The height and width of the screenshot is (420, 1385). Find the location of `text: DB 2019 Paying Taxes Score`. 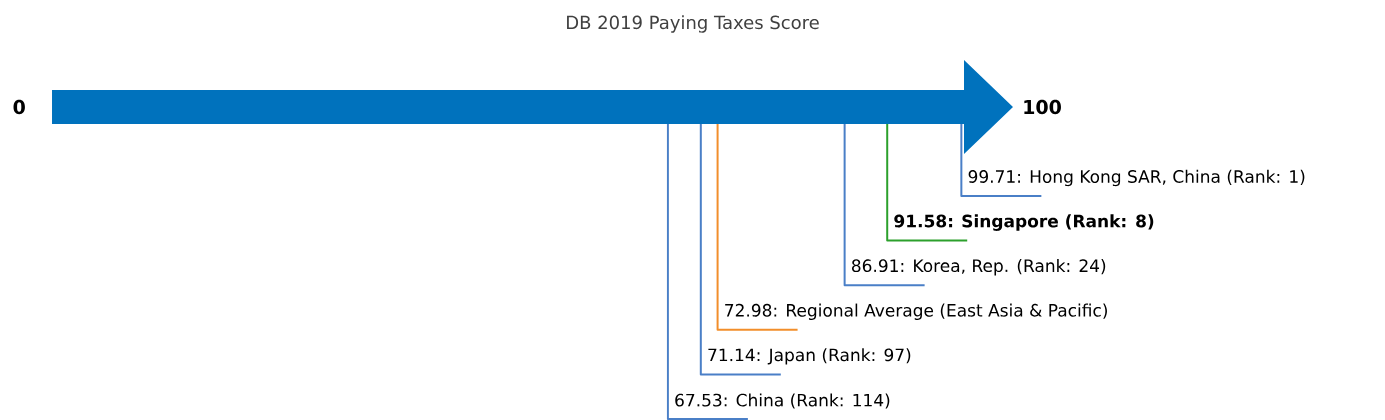

text: DB 2019 Paying Taxes Score is located at coordinates (693, 24).